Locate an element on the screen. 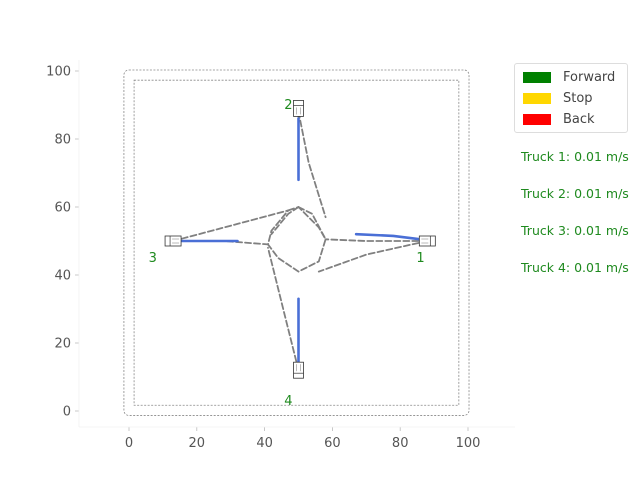  truck-4-speed: Truck 4: 0.01 m/s is located at coordinates (575, 267).